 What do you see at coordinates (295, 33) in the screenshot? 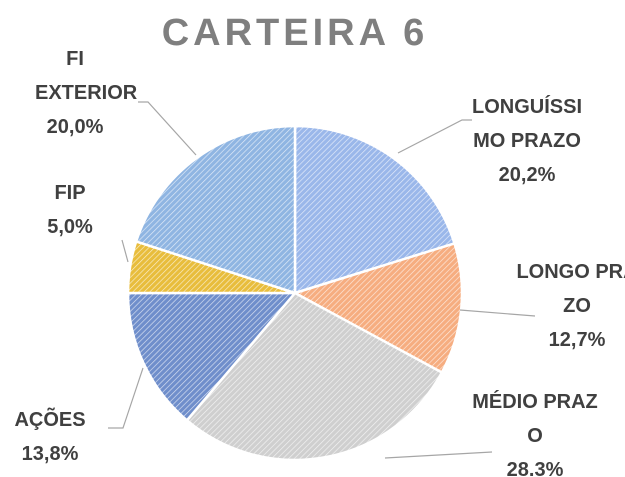
I see `chart-title: CARTEIRA 6` at bounding box center [295, 33].